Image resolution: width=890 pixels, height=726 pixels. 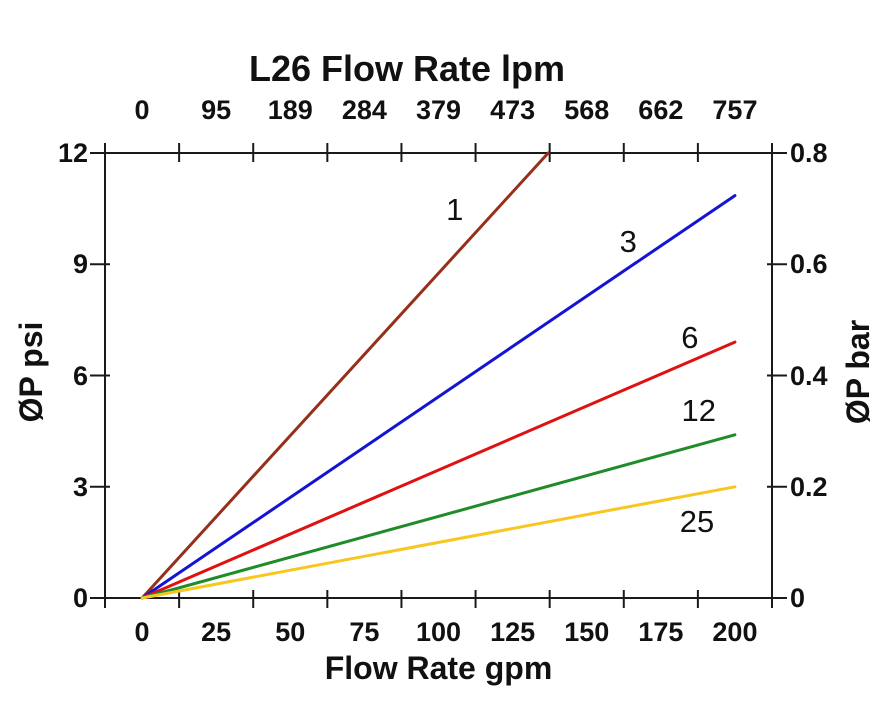 What do you see at coordinates (290, 632) in the screenshot?
I see `bottom-tick-label: 50` at bounding box center [290, 632].